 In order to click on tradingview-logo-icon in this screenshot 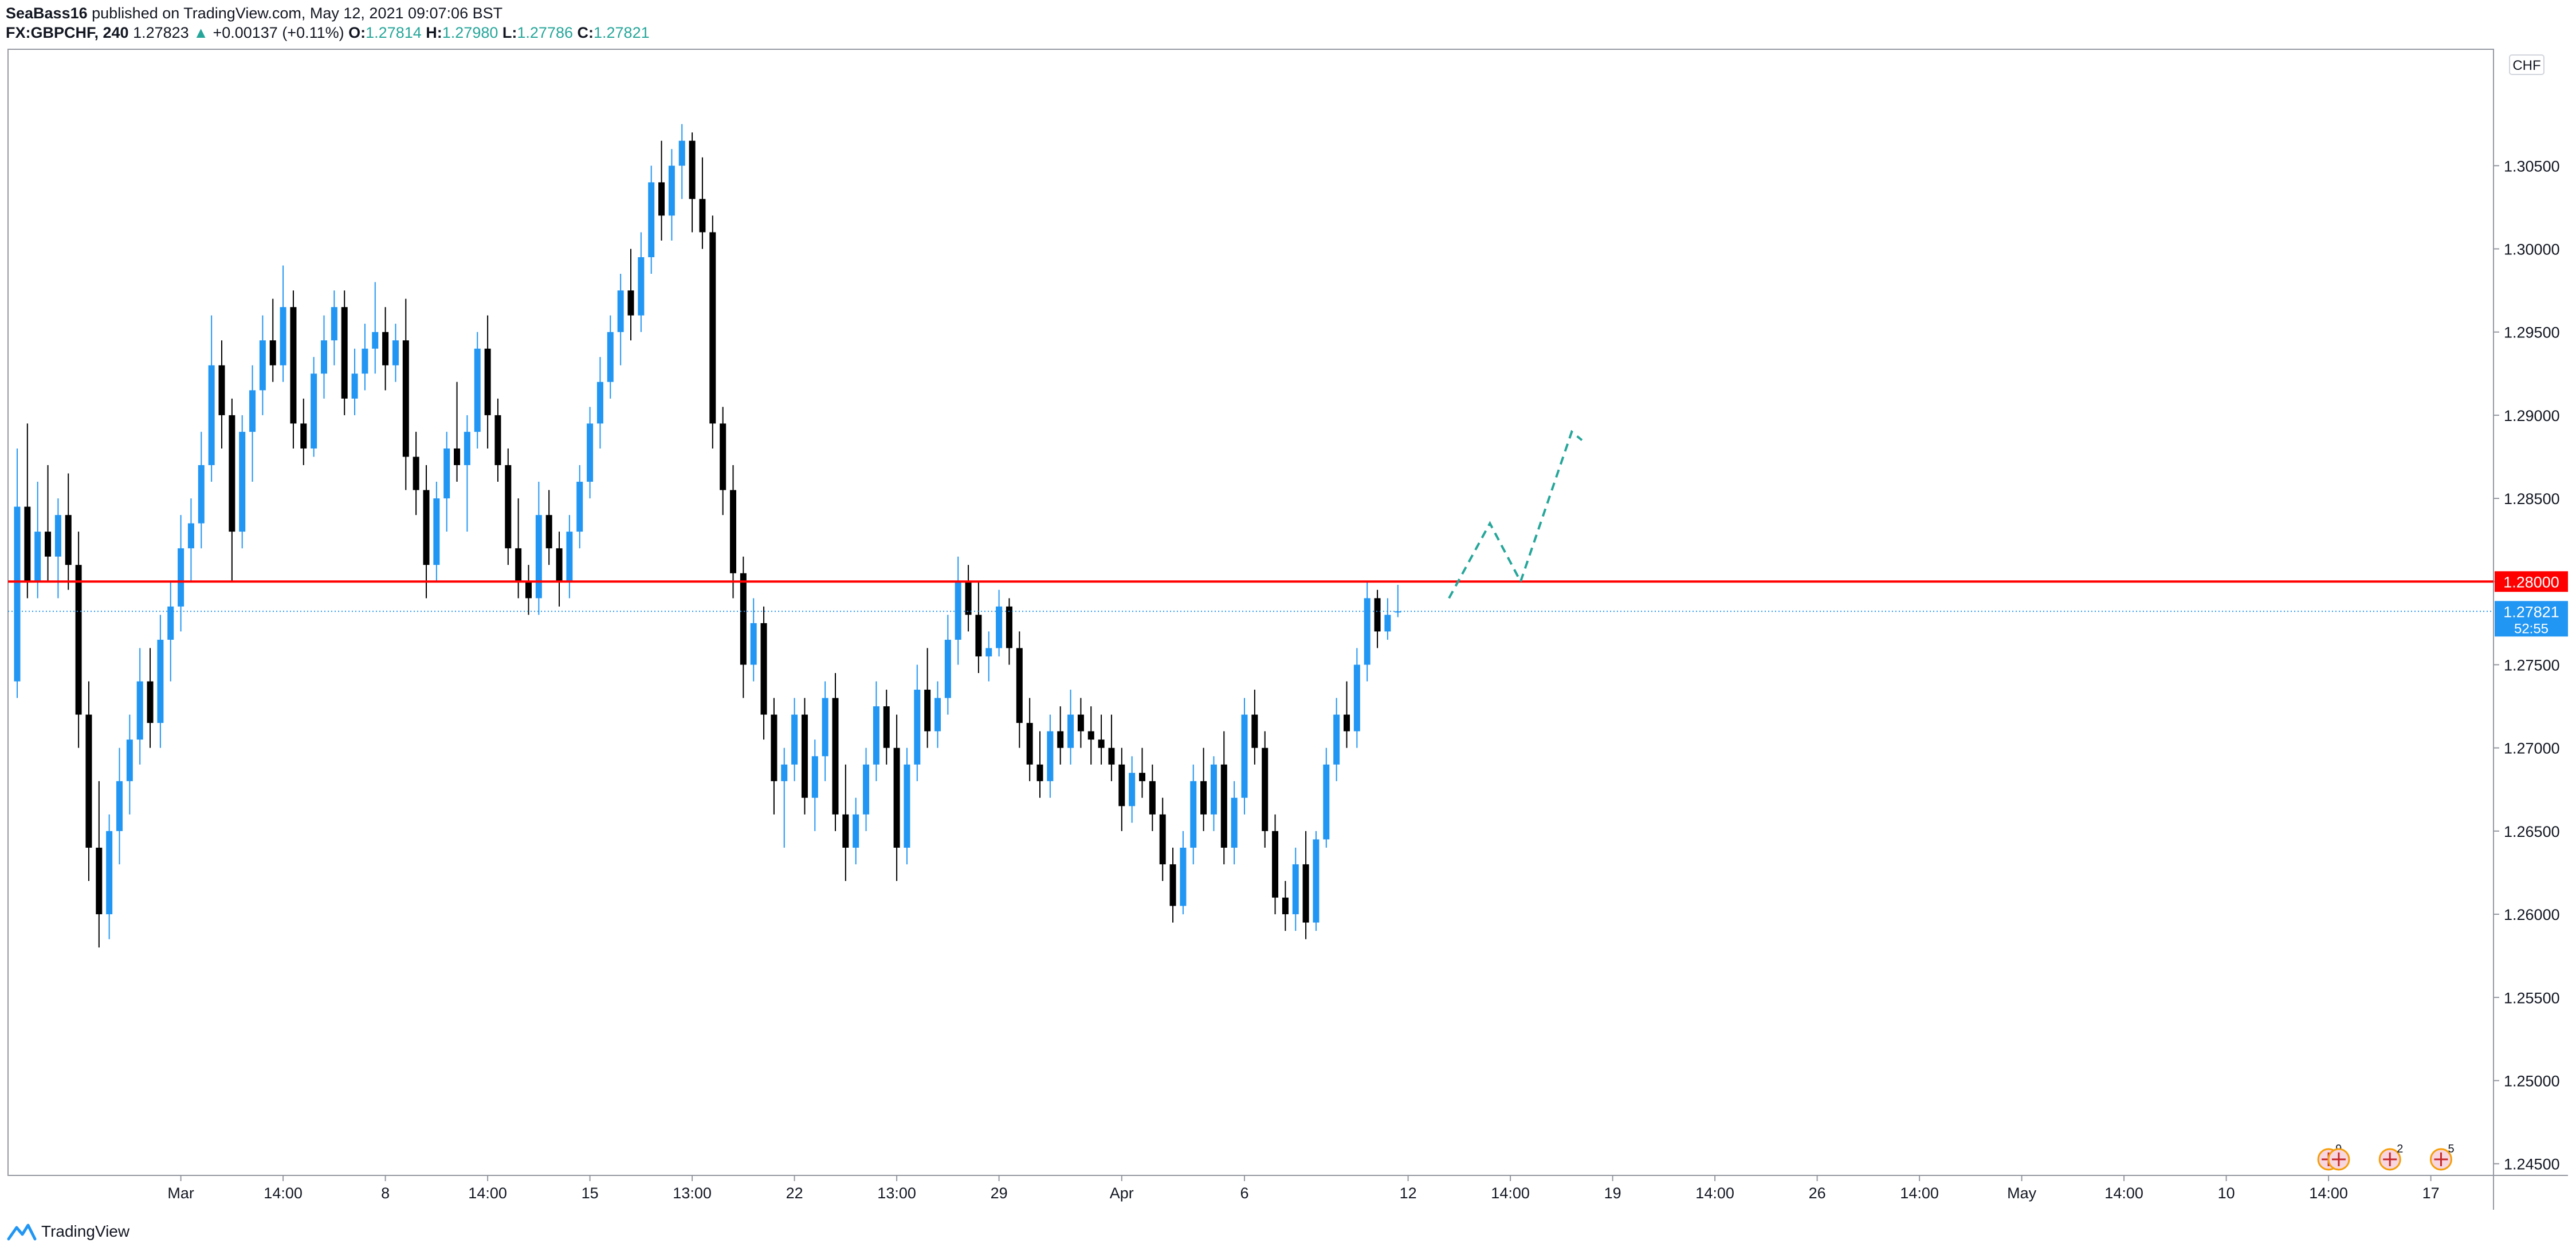, I will do `click(22, 1231)`.